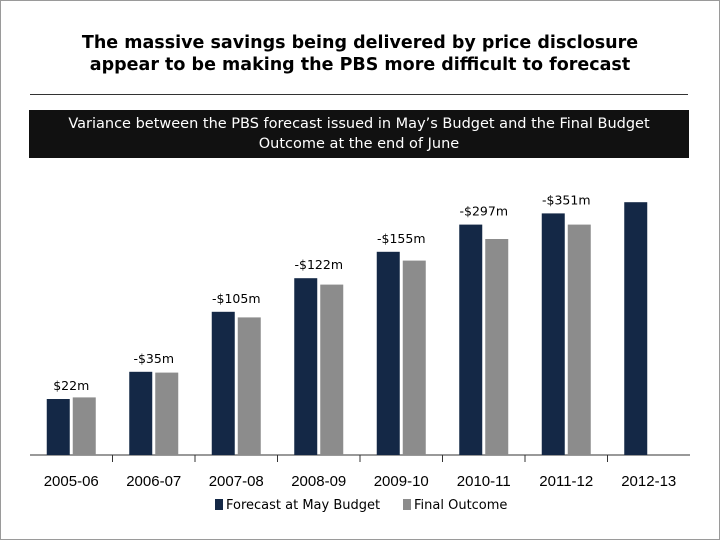 The width and height of the screenshot is (720, 540). Describe the element at coordinates (359, 144) in the screenshot. I see `banner-line-2: Outcome at the end of June` at that location.